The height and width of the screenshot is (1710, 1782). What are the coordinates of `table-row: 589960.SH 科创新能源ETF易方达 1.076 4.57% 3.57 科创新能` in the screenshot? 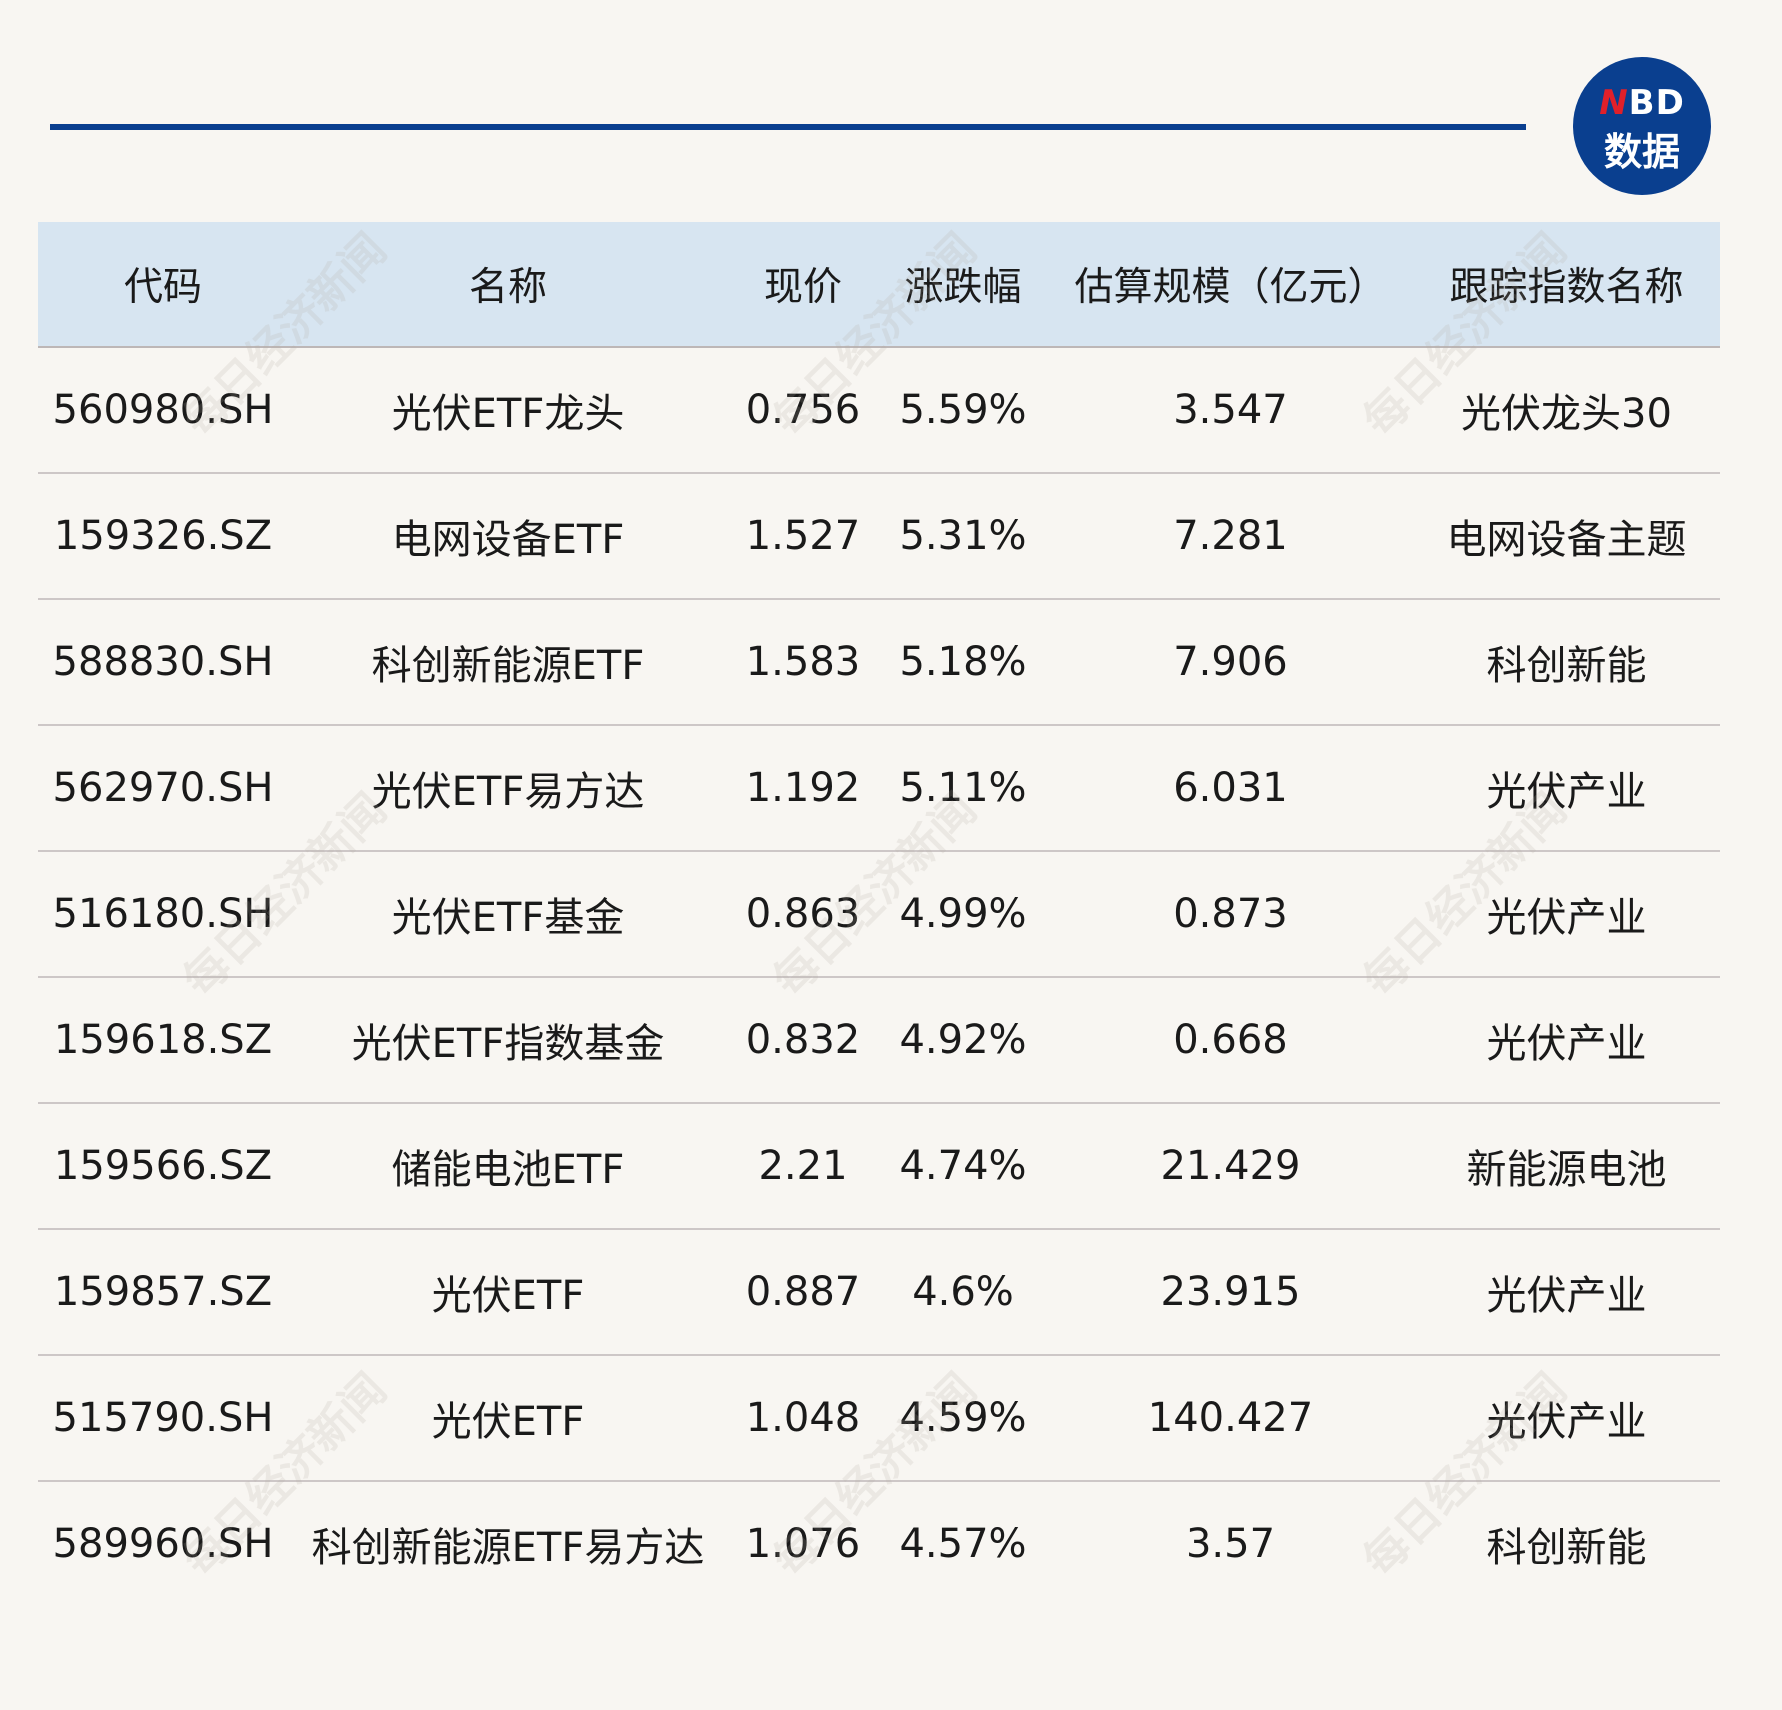 It's located at (879, 1544).